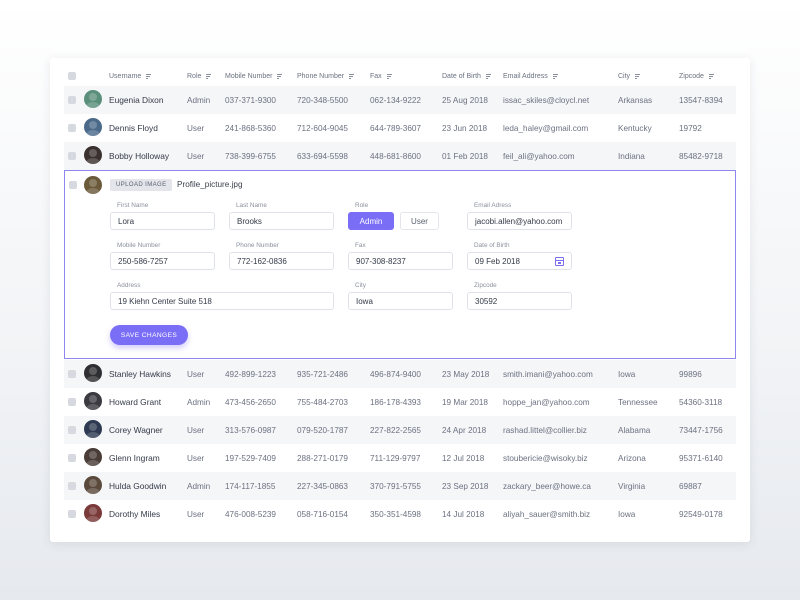 The height and width of the screenshot is (600, 800). Describe the element at coordinates (690, 374) in the screenshot. I see `cell-zipcode: 99896` at that location.